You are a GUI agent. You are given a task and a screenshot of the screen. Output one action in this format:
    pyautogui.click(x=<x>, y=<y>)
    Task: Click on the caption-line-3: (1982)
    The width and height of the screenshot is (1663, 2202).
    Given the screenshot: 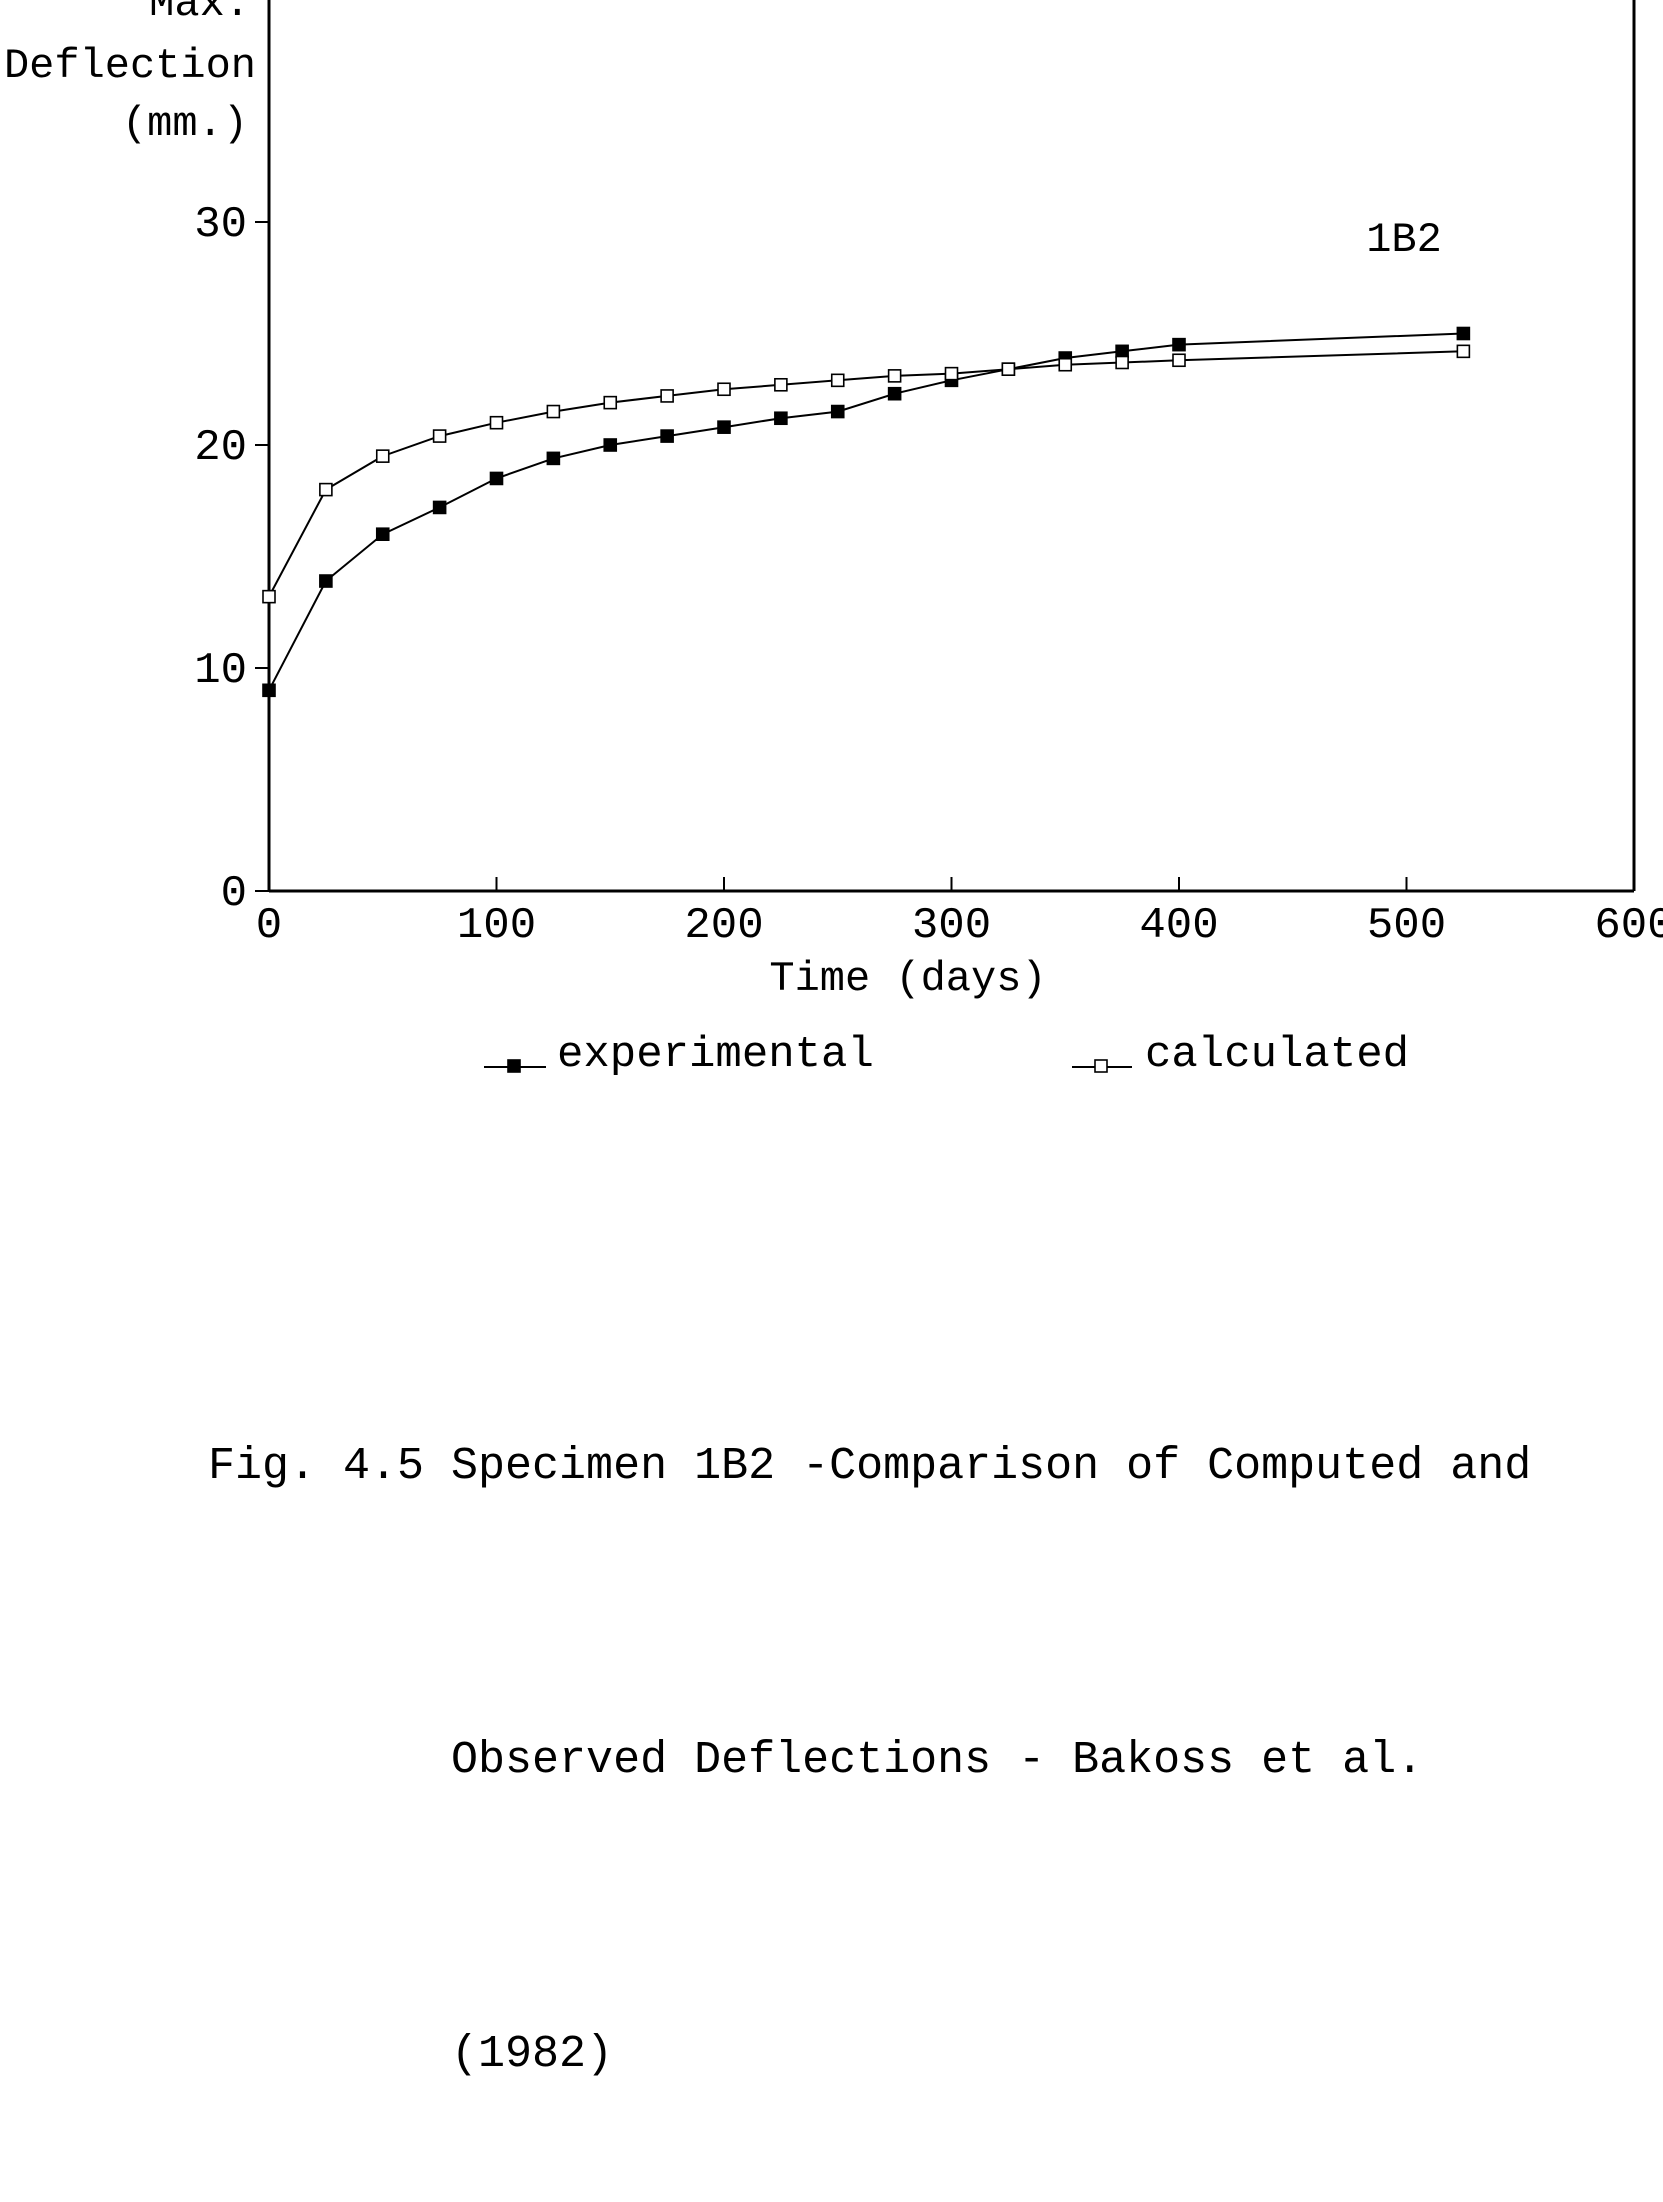 What is the action you would take?
    pyautogui.click(x=411, y=2054)
    